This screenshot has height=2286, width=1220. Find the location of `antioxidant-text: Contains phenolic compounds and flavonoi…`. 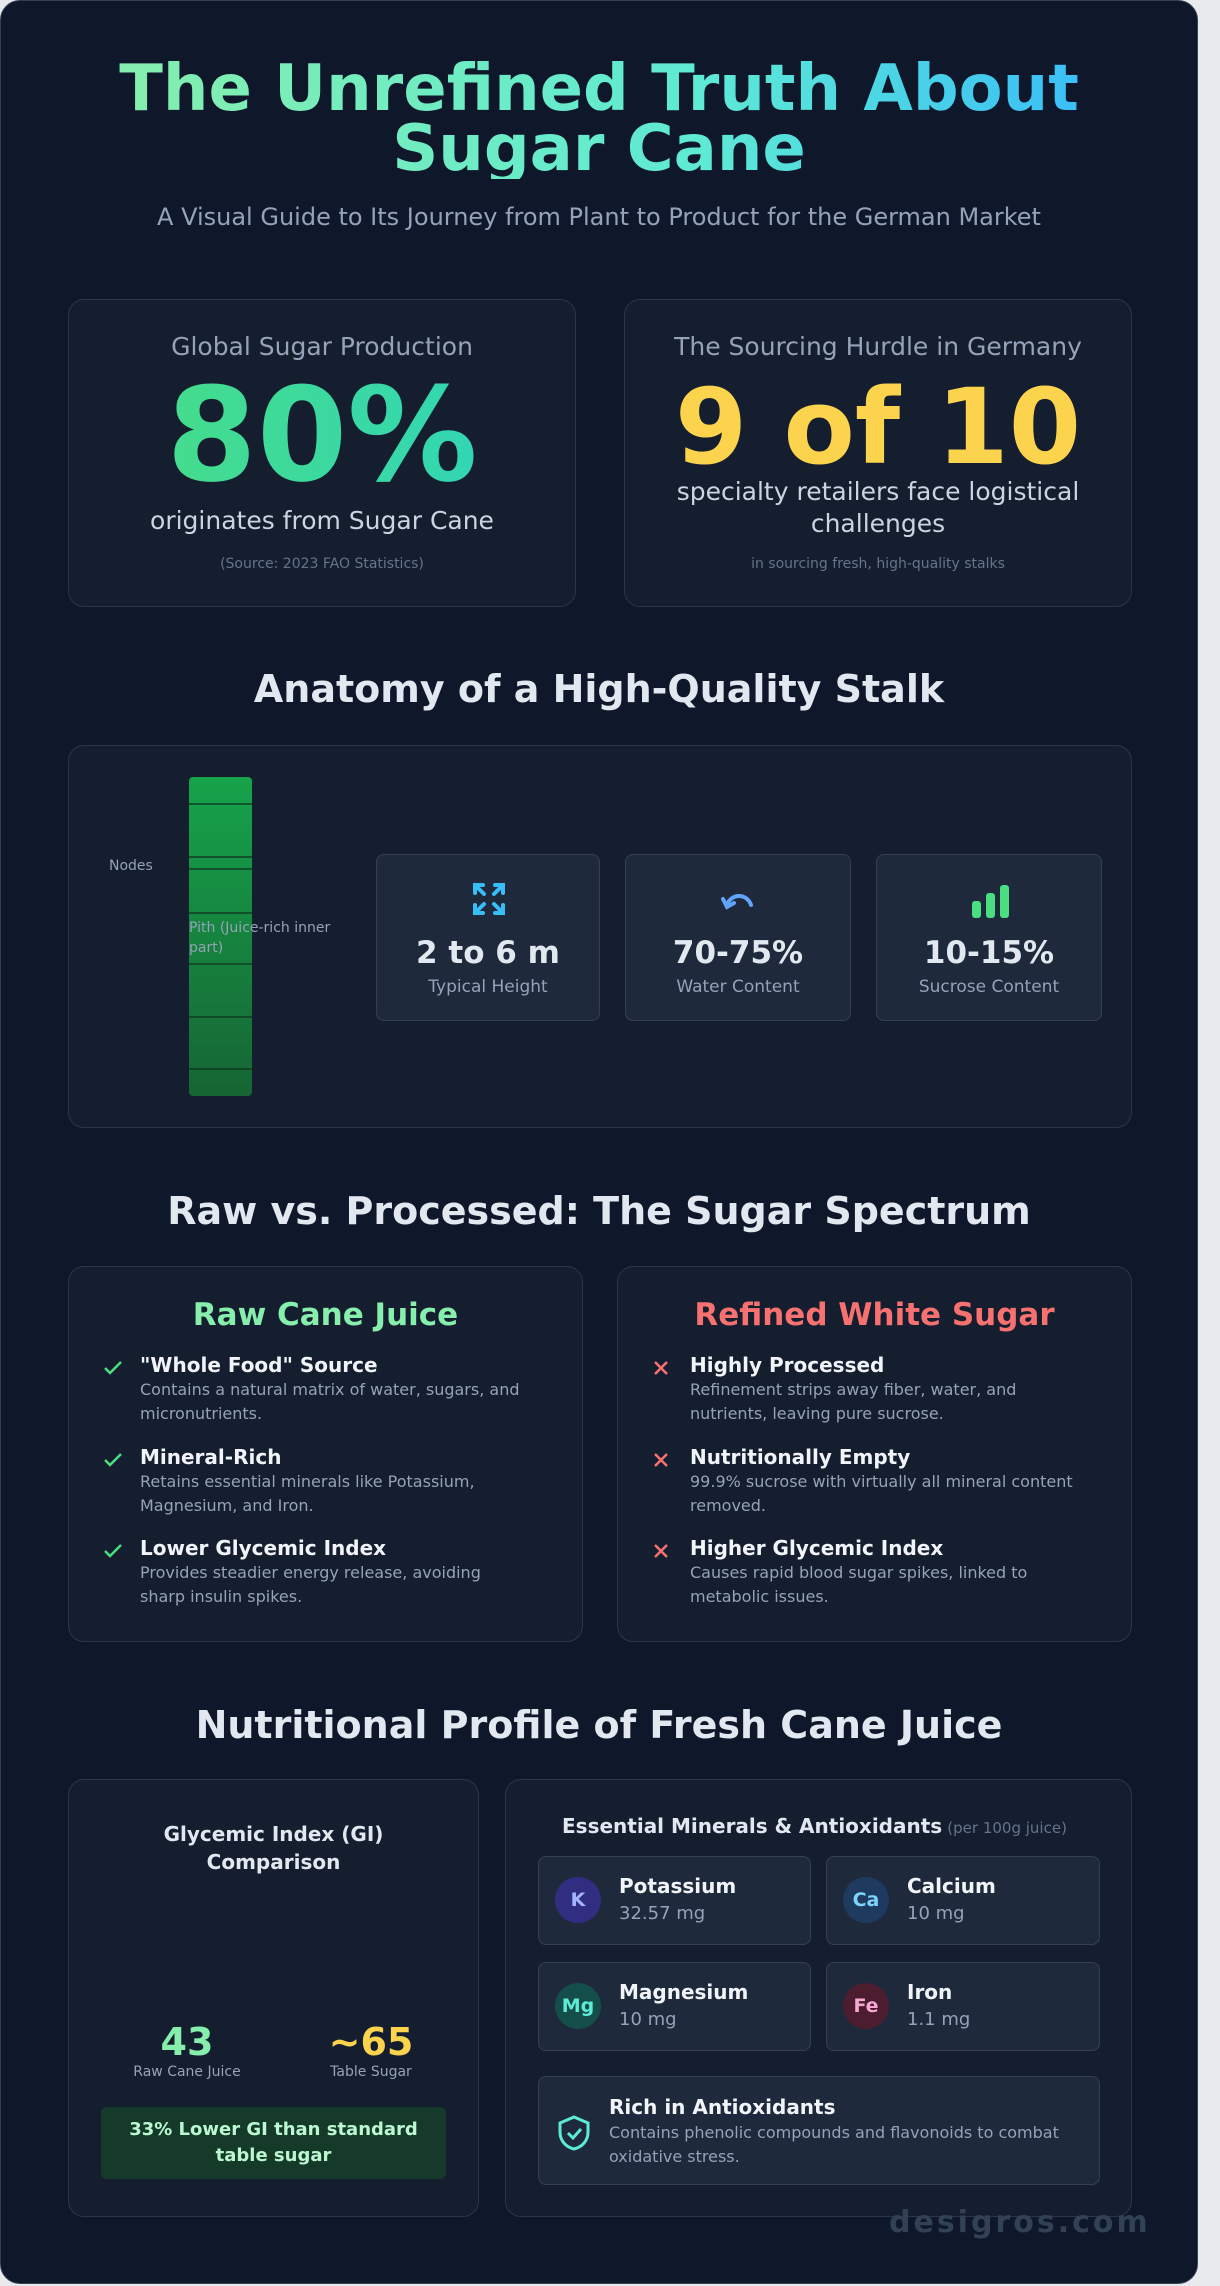

antioxidant-text: Contains phenolic compounds and flavonoi… is located at coordinates (834, 2144).